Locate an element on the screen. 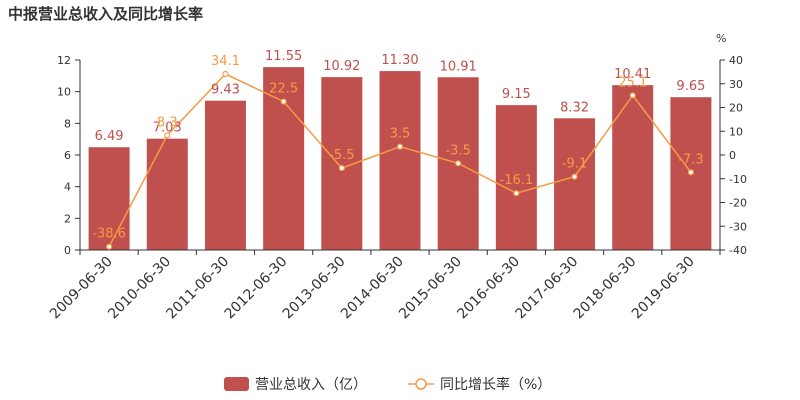  y-left-tick-label: 0 is located at coordinates (67, 250).